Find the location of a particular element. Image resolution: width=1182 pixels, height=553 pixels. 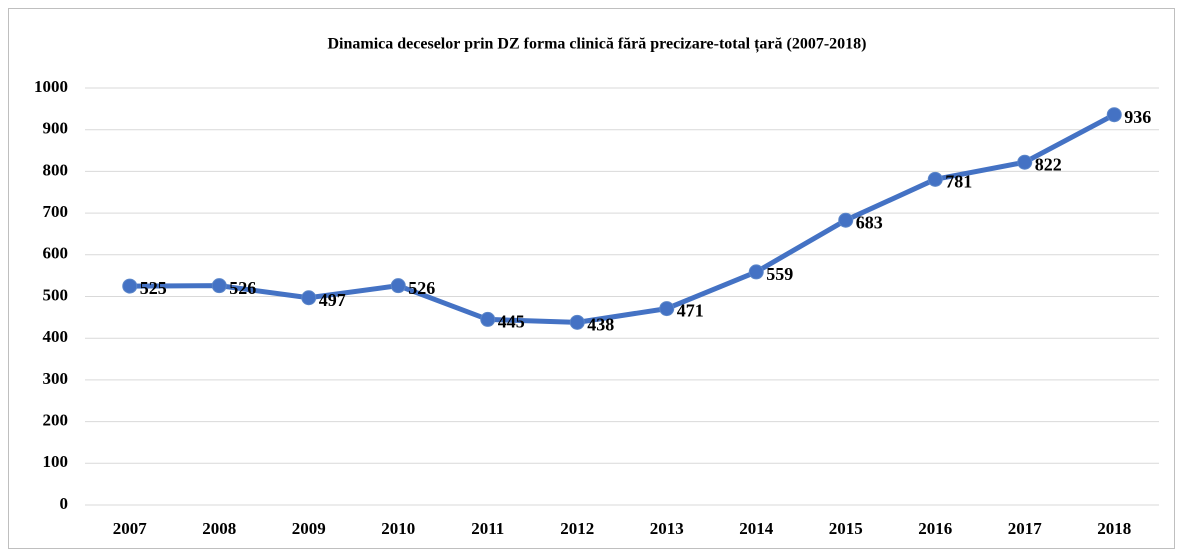

y-tick-label: 1000 is located at coordinates (51, 86).